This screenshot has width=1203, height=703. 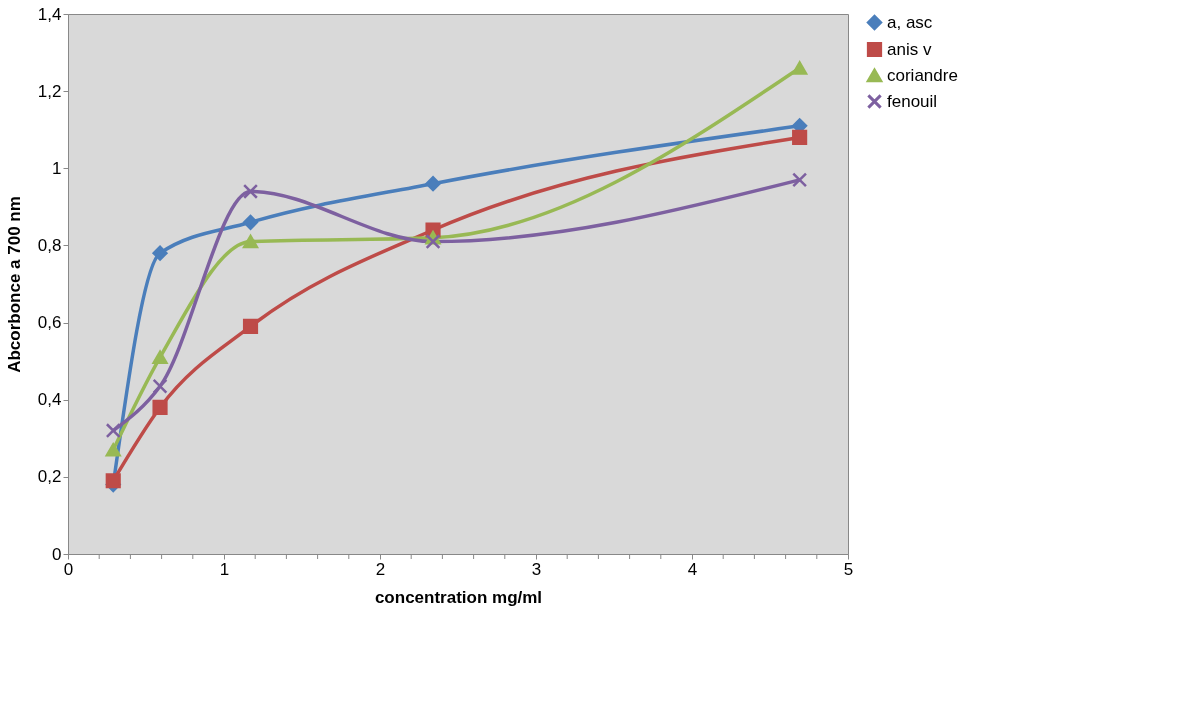 What do you see at coordinates (49, 14) in the screenshot?
I see `y-tick-label: 1,4` at bounding box center [49, 14].